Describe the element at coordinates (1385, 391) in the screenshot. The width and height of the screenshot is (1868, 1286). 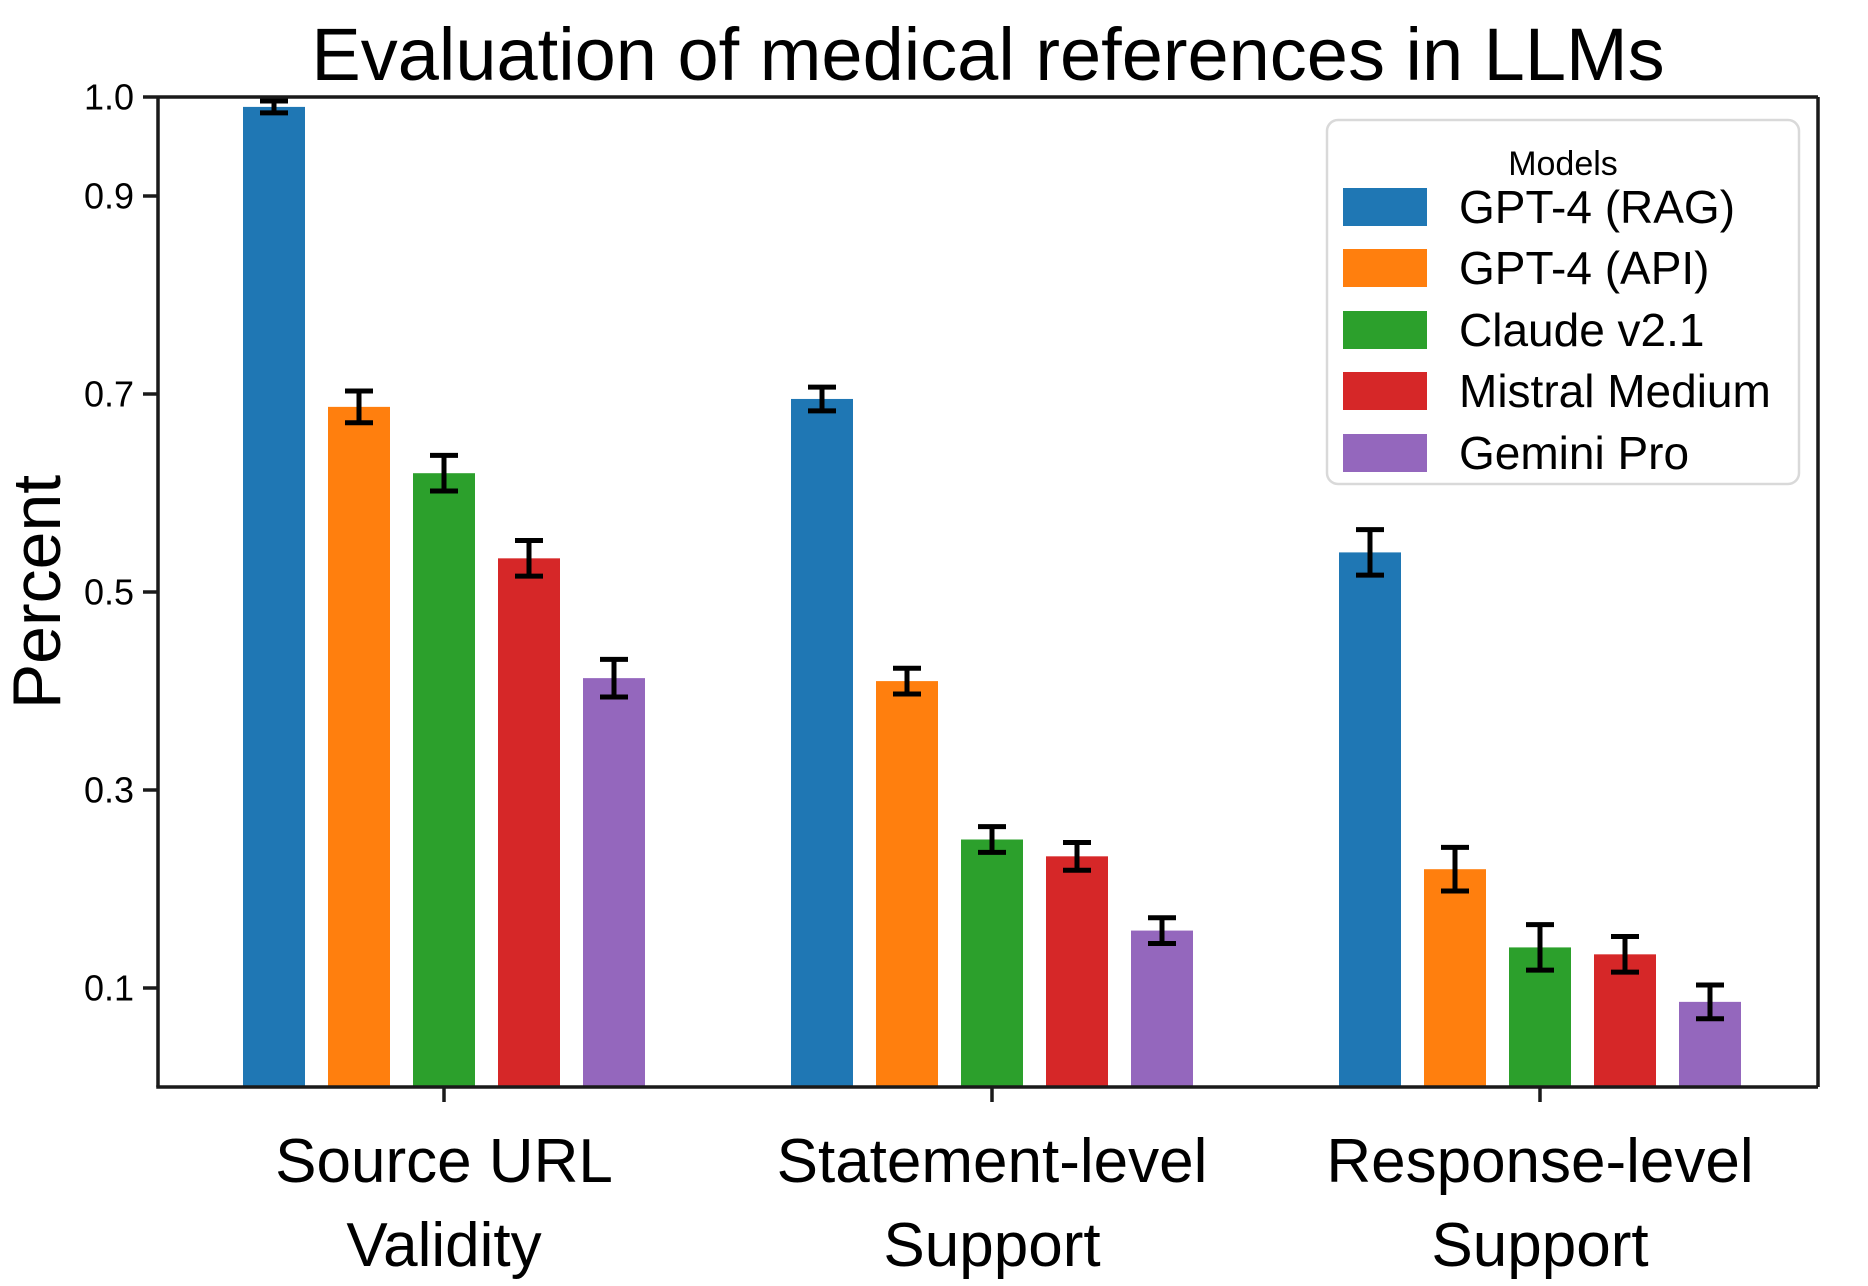
I see `legend-swatch-mistral-medium` at that location.